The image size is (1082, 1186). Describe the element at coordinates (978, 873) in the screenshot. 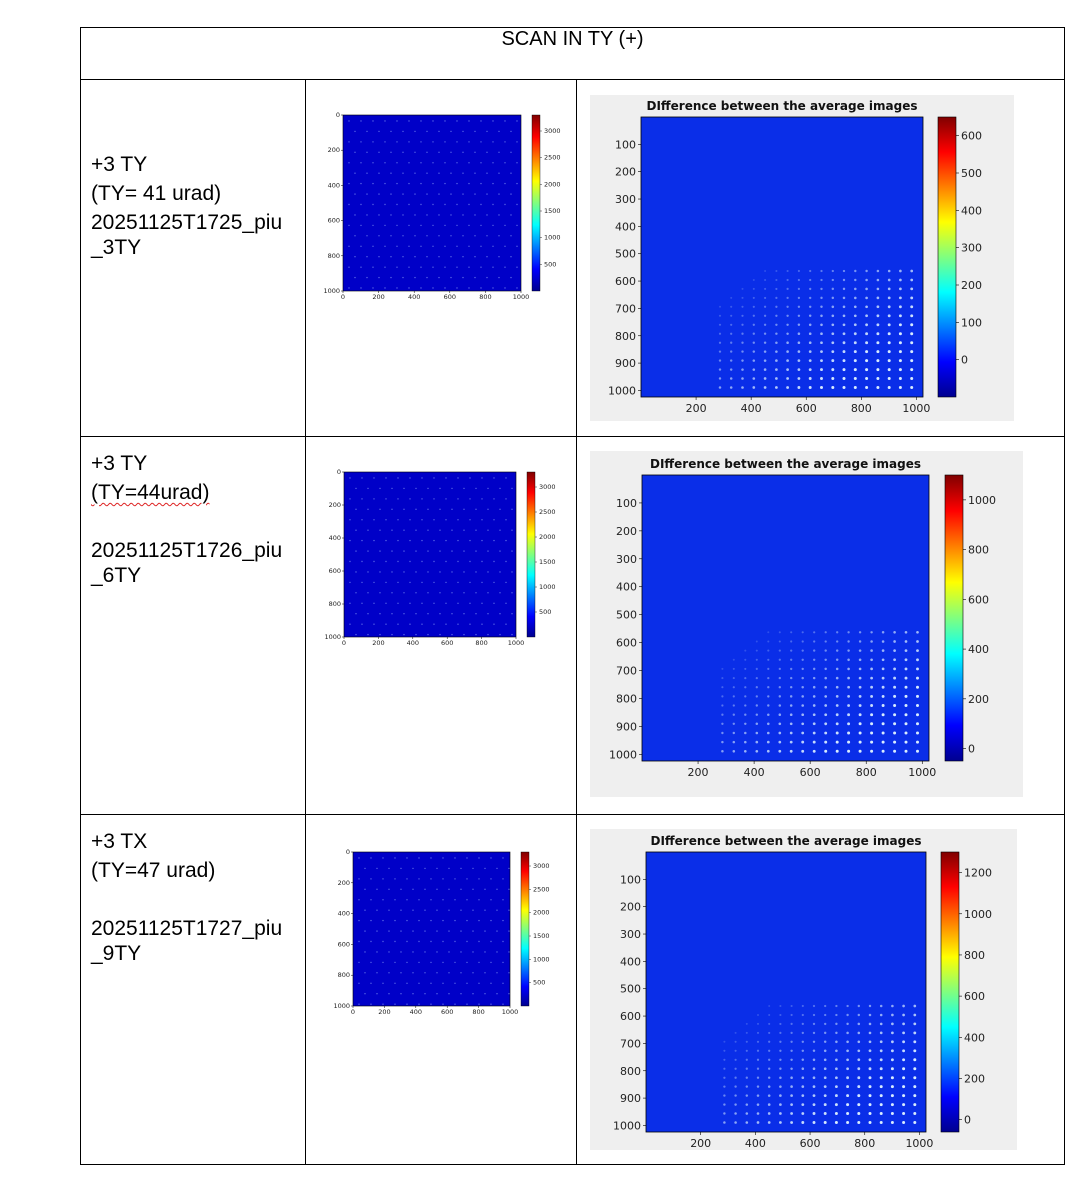

I see `colorbar-tick-label: 1200` at that location.